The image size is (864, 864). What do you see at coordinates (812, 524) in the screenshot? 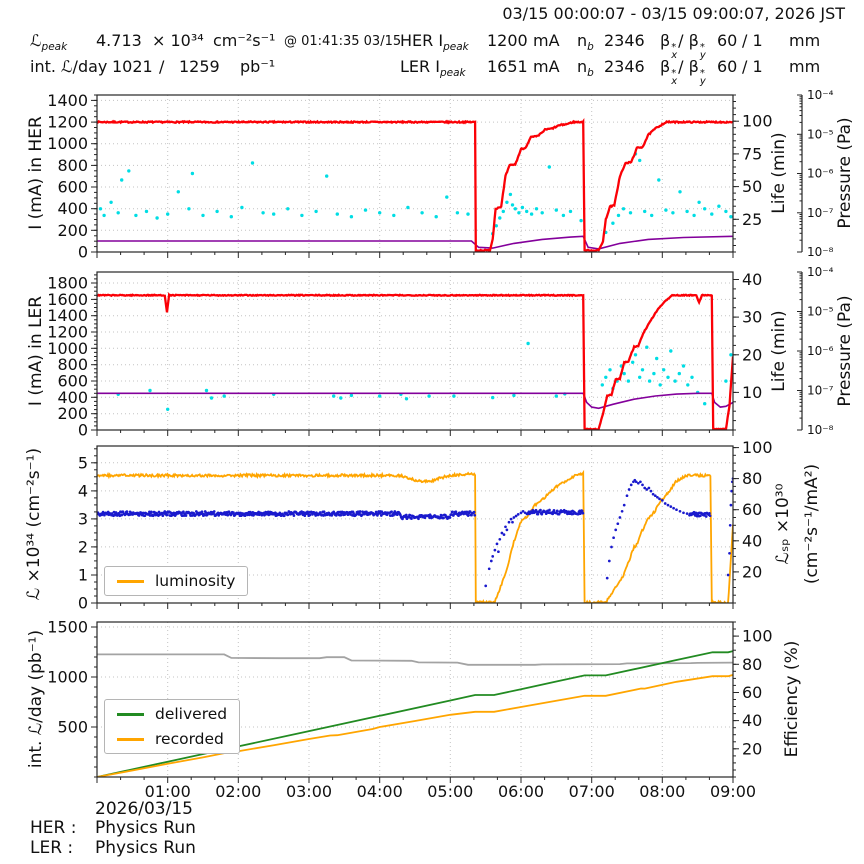
I see `specific-luminosity-axis-label2: (cm⁻²s⁻¹/mA²)` at bounding box center [812, 524].